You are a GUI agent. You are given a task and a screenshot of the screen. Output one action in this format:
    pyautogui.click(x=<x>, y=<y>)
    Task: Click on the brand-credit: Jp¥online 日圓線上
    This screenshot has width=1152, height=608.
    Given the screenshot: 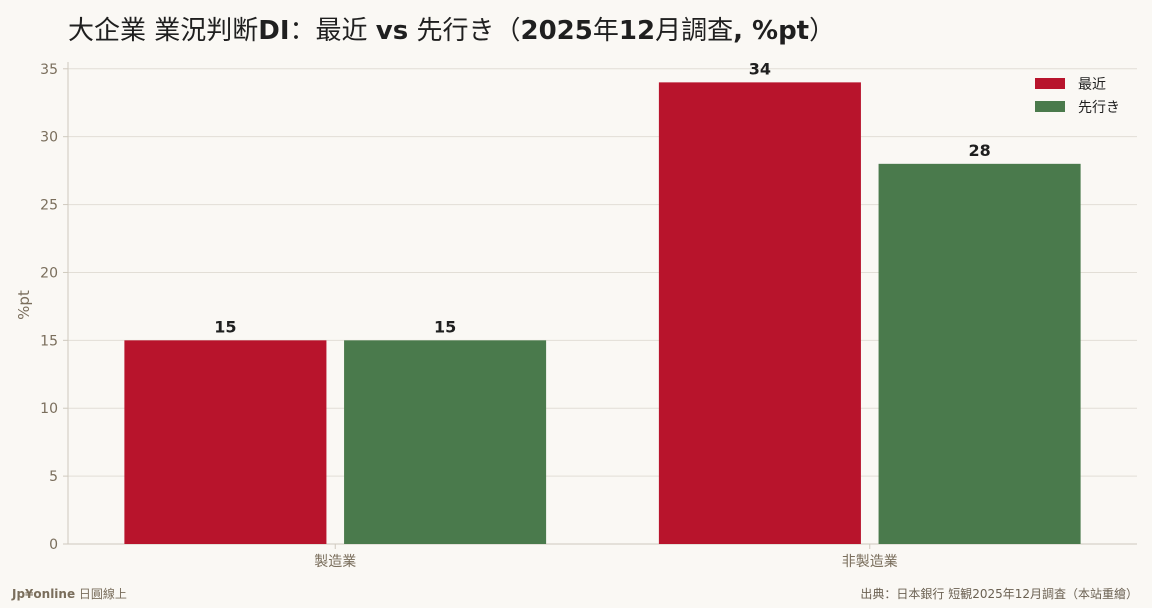 What is the action you would take?
    pyautogui.click(x=69, y=593)
    